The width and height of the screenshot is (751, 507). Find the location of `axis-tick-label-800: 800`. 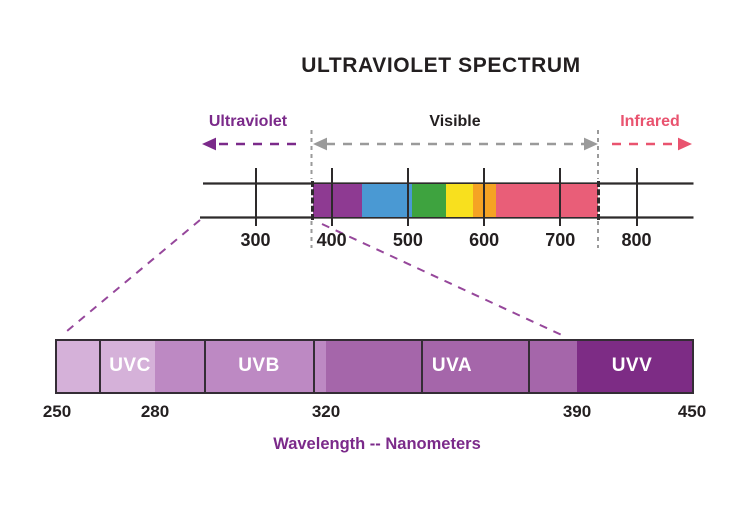

axis-tick-label-800: 800 is located at coordinates (636, 240).